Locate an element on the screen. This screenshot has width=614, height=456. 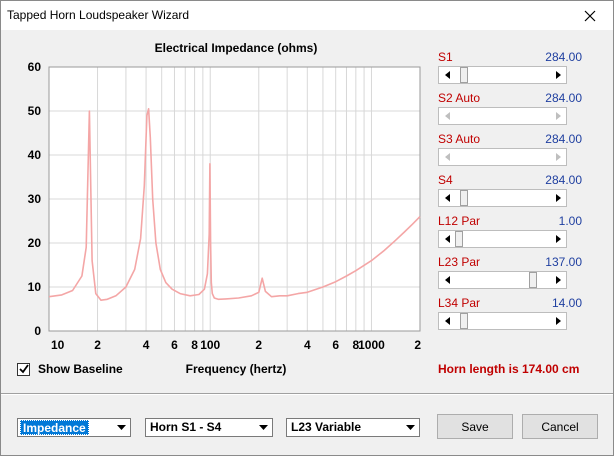
checkbox-box is located at coordinates (23, 369).